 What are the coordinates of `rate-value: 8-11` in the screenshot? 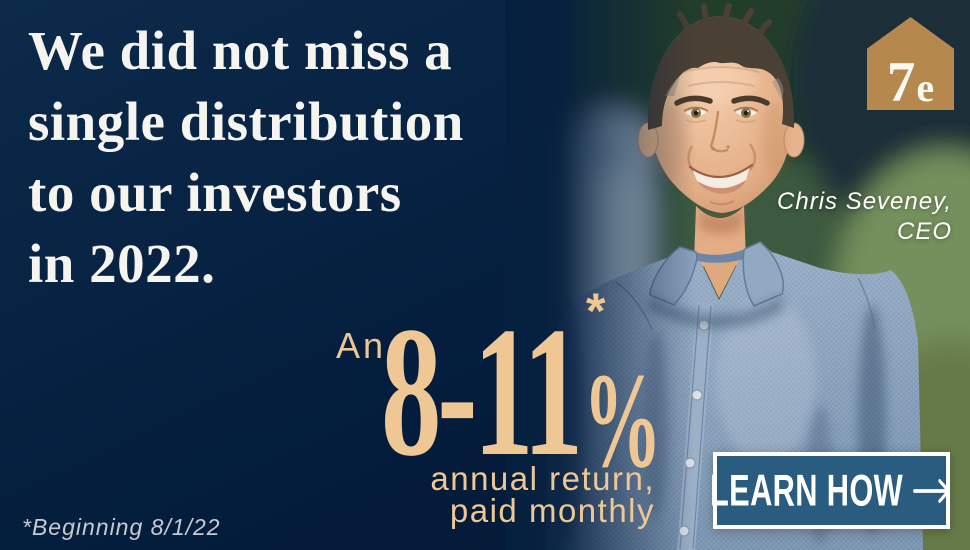 It's located at (482, 392).